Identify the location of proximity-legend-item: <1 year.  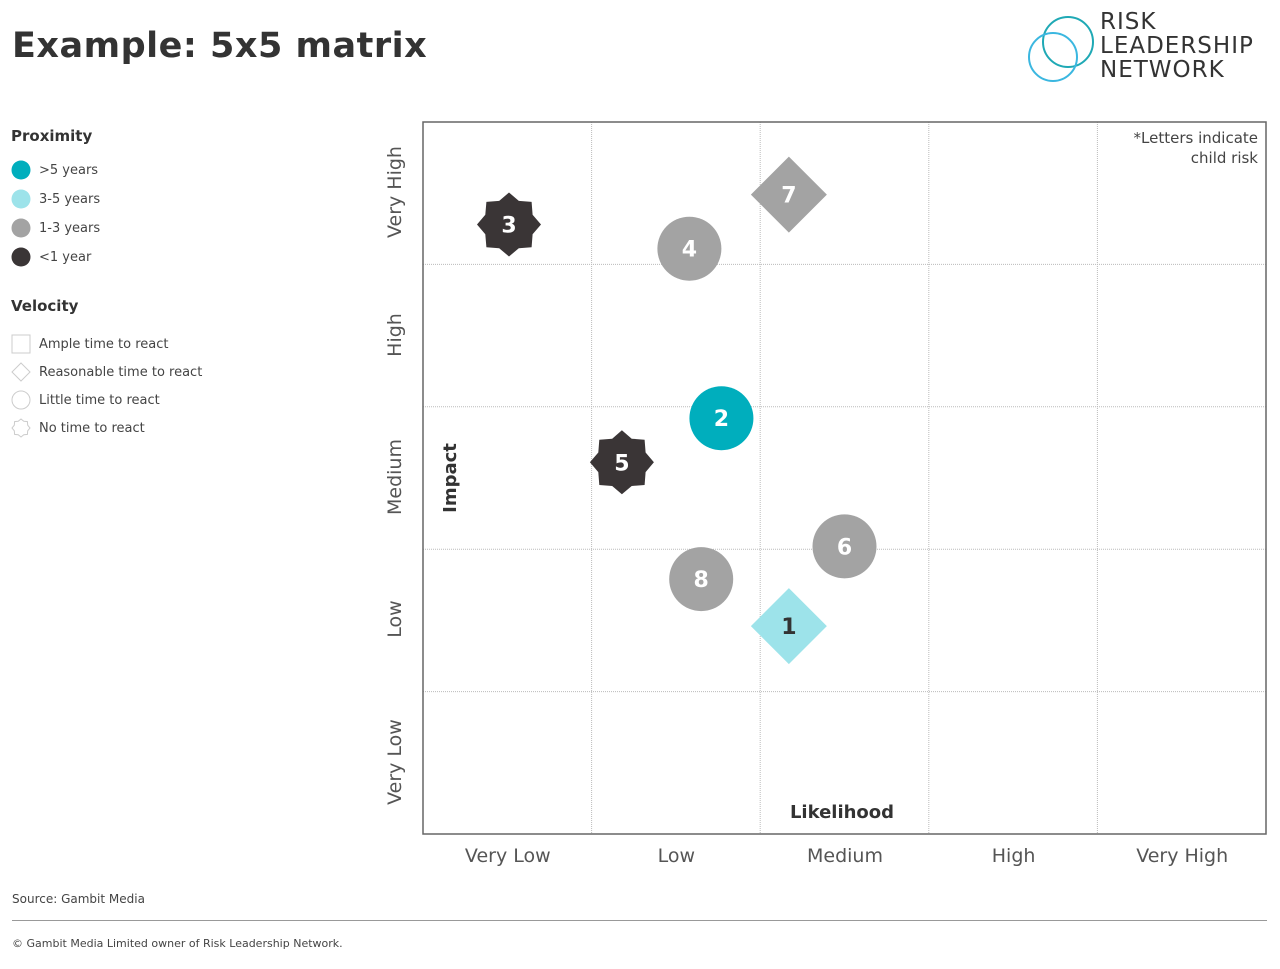
(51, 257).